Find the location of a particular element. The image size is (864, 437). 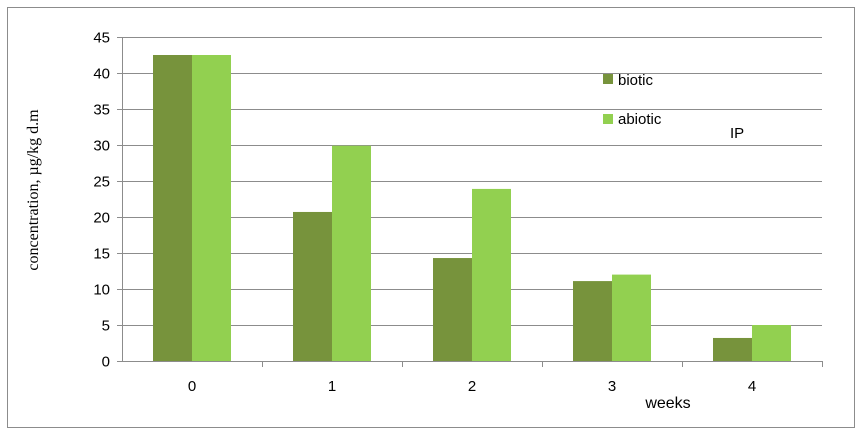

y-tick-label: 5 is located at coordinates (106, 326).